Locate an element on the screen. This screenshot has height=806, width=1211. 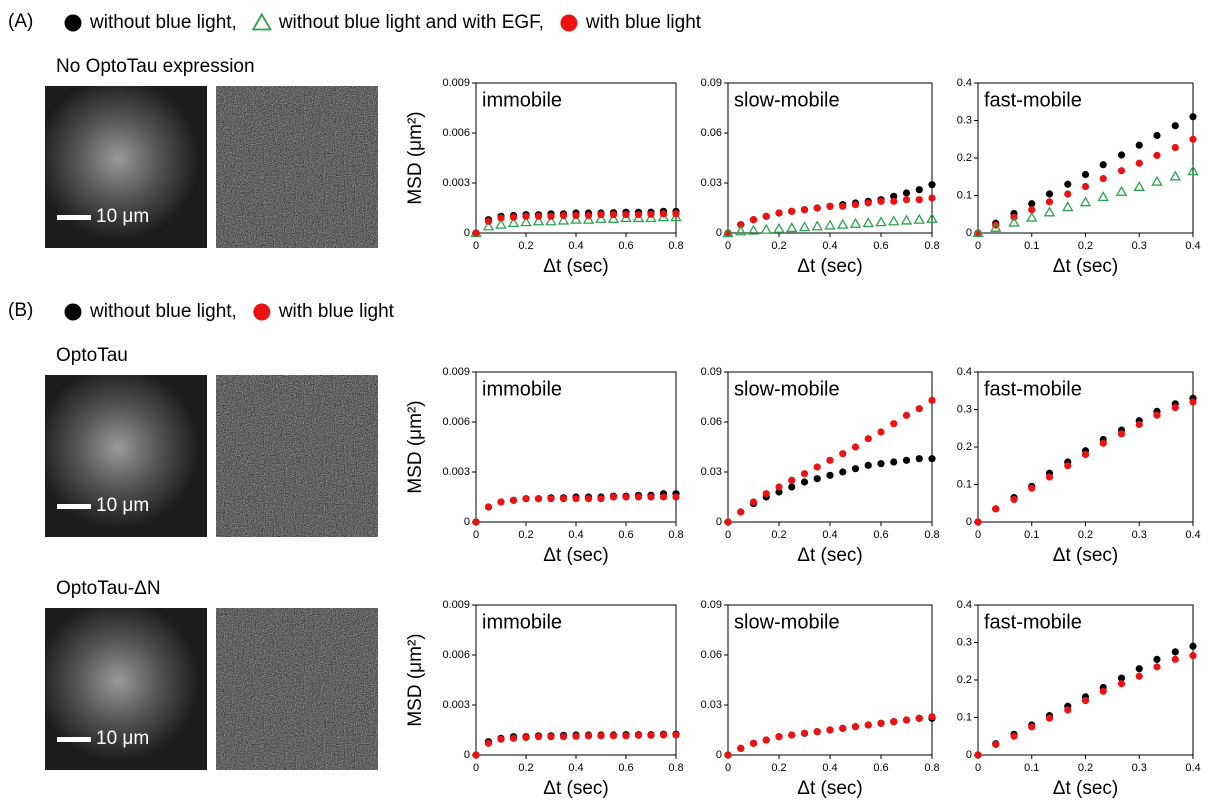
y-tick-label: 0.4 is located at coordinates (964, 605).